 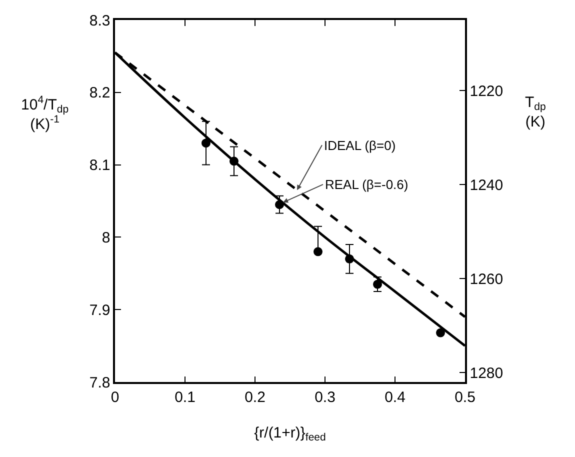 I want to click on y2-tick-label: 1260, so click(x=487, y=279).